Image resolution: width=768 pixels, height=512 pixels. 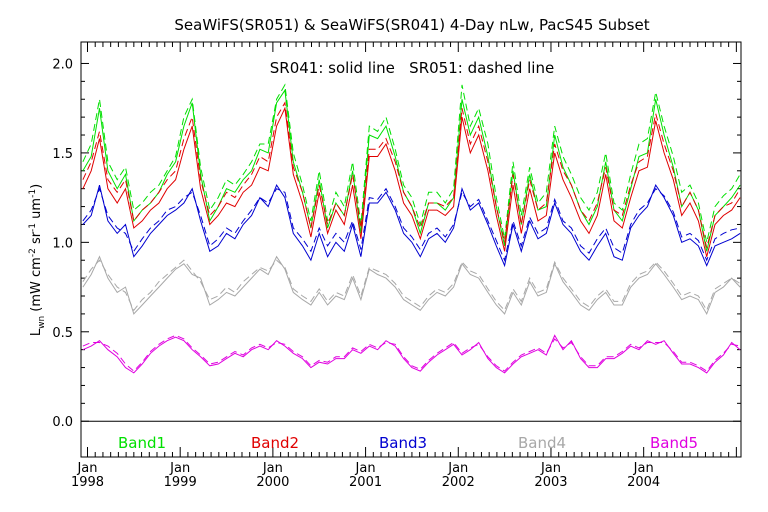 What do you see at coordinates (62, 154) in the screenshot?
I see `y-tick-label: 1.5` at bounding box center [62, 154].